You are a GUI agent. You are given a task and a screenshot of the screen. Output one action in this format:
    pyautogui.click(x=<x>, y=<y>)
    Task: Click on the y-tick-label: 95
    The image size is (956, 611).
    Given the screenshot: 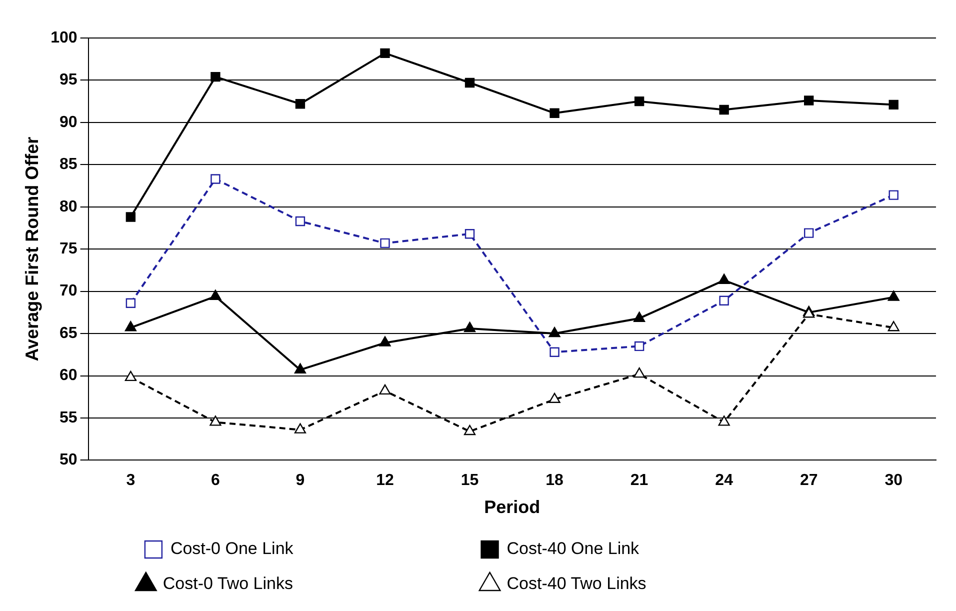 What is the action you would take?
    pyautogui.click(x=69, y=80)
    